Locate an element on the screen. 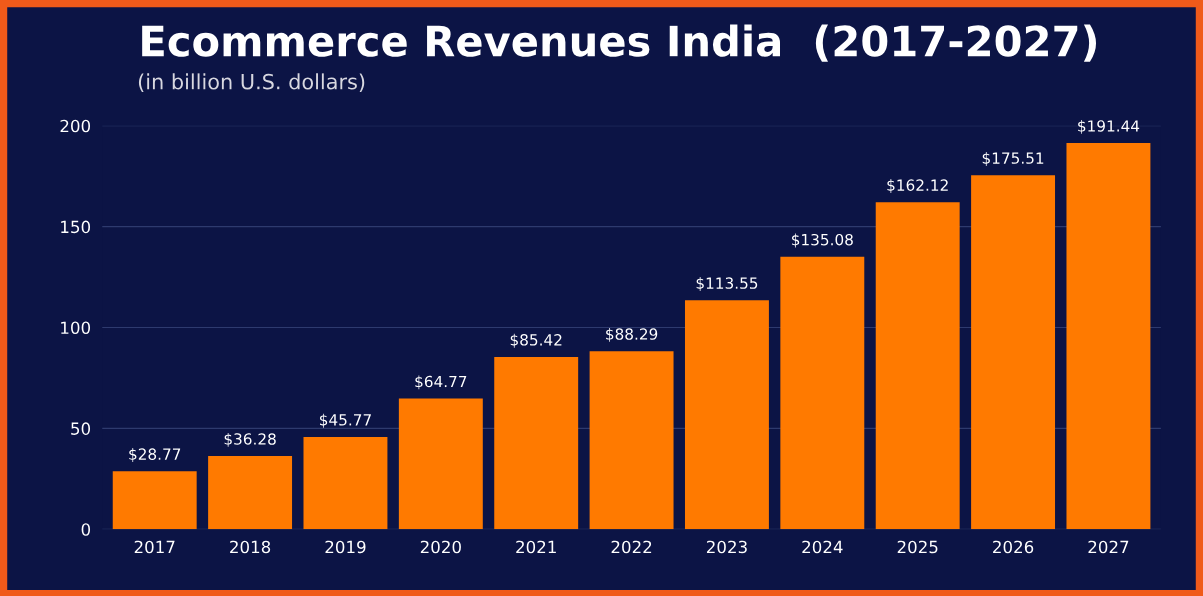 Image resolution: width=1203 pixels, height=596 pixels. data-label: $113.55 is located at coordinates (727, 284).